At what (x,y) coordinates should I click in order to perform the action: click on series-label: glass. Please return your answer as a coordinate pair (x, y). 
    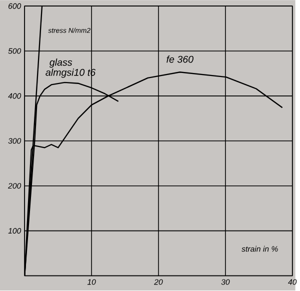
    Looking at the image, I should click on (60, 63).